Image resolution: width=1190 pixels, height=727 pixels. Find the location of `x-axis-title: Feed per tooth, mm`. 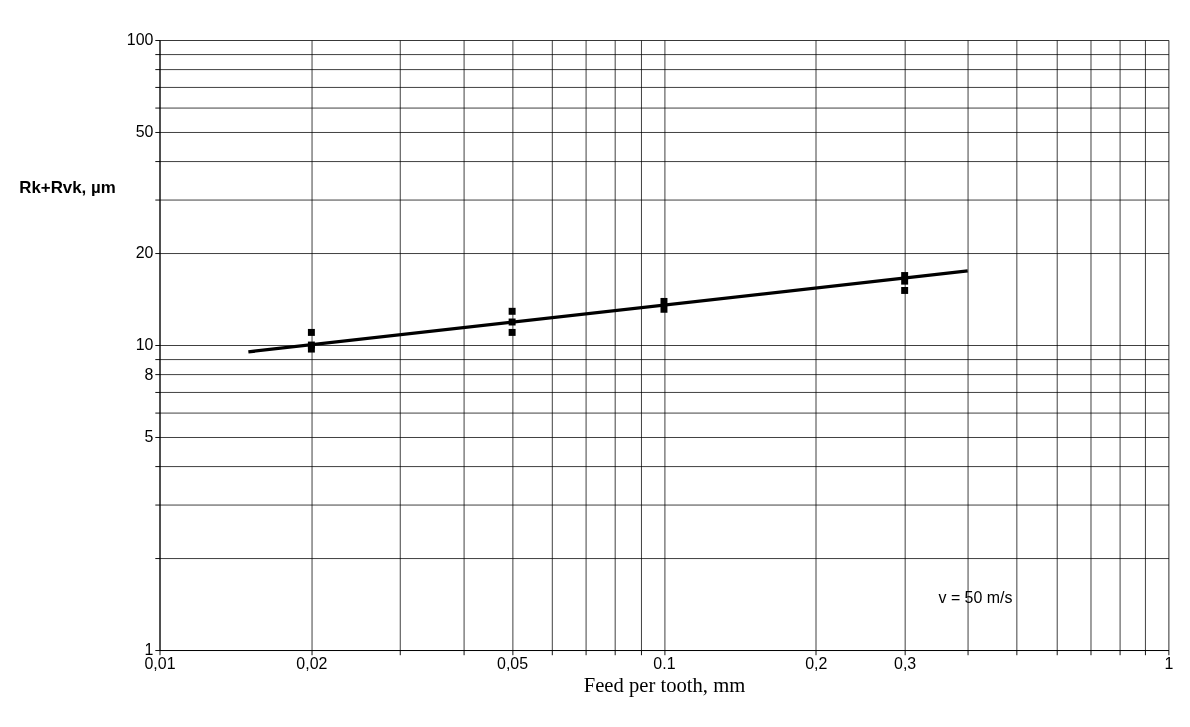

x-axis-title: Feed per tooth, mm is located at coordinates (664, 685).